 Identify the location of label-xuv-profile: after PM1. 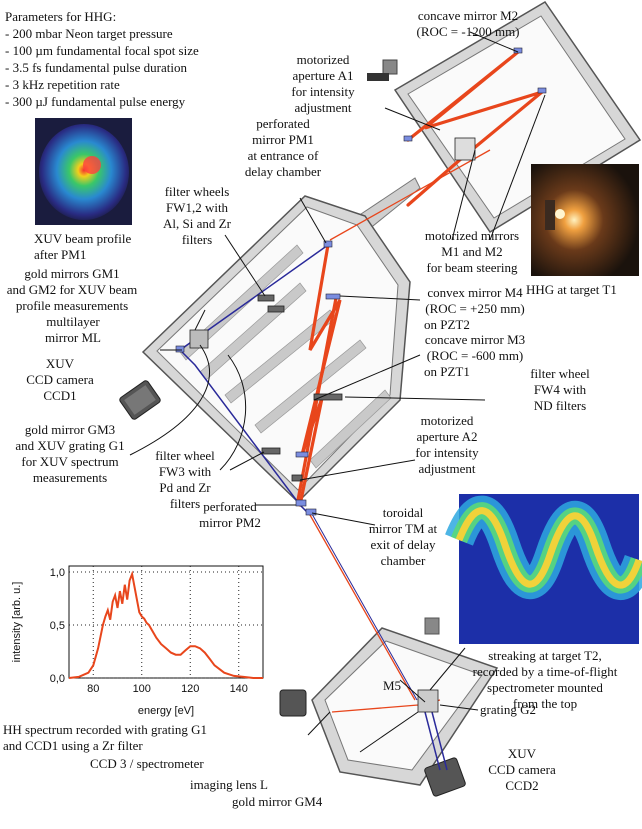
(60, 254).